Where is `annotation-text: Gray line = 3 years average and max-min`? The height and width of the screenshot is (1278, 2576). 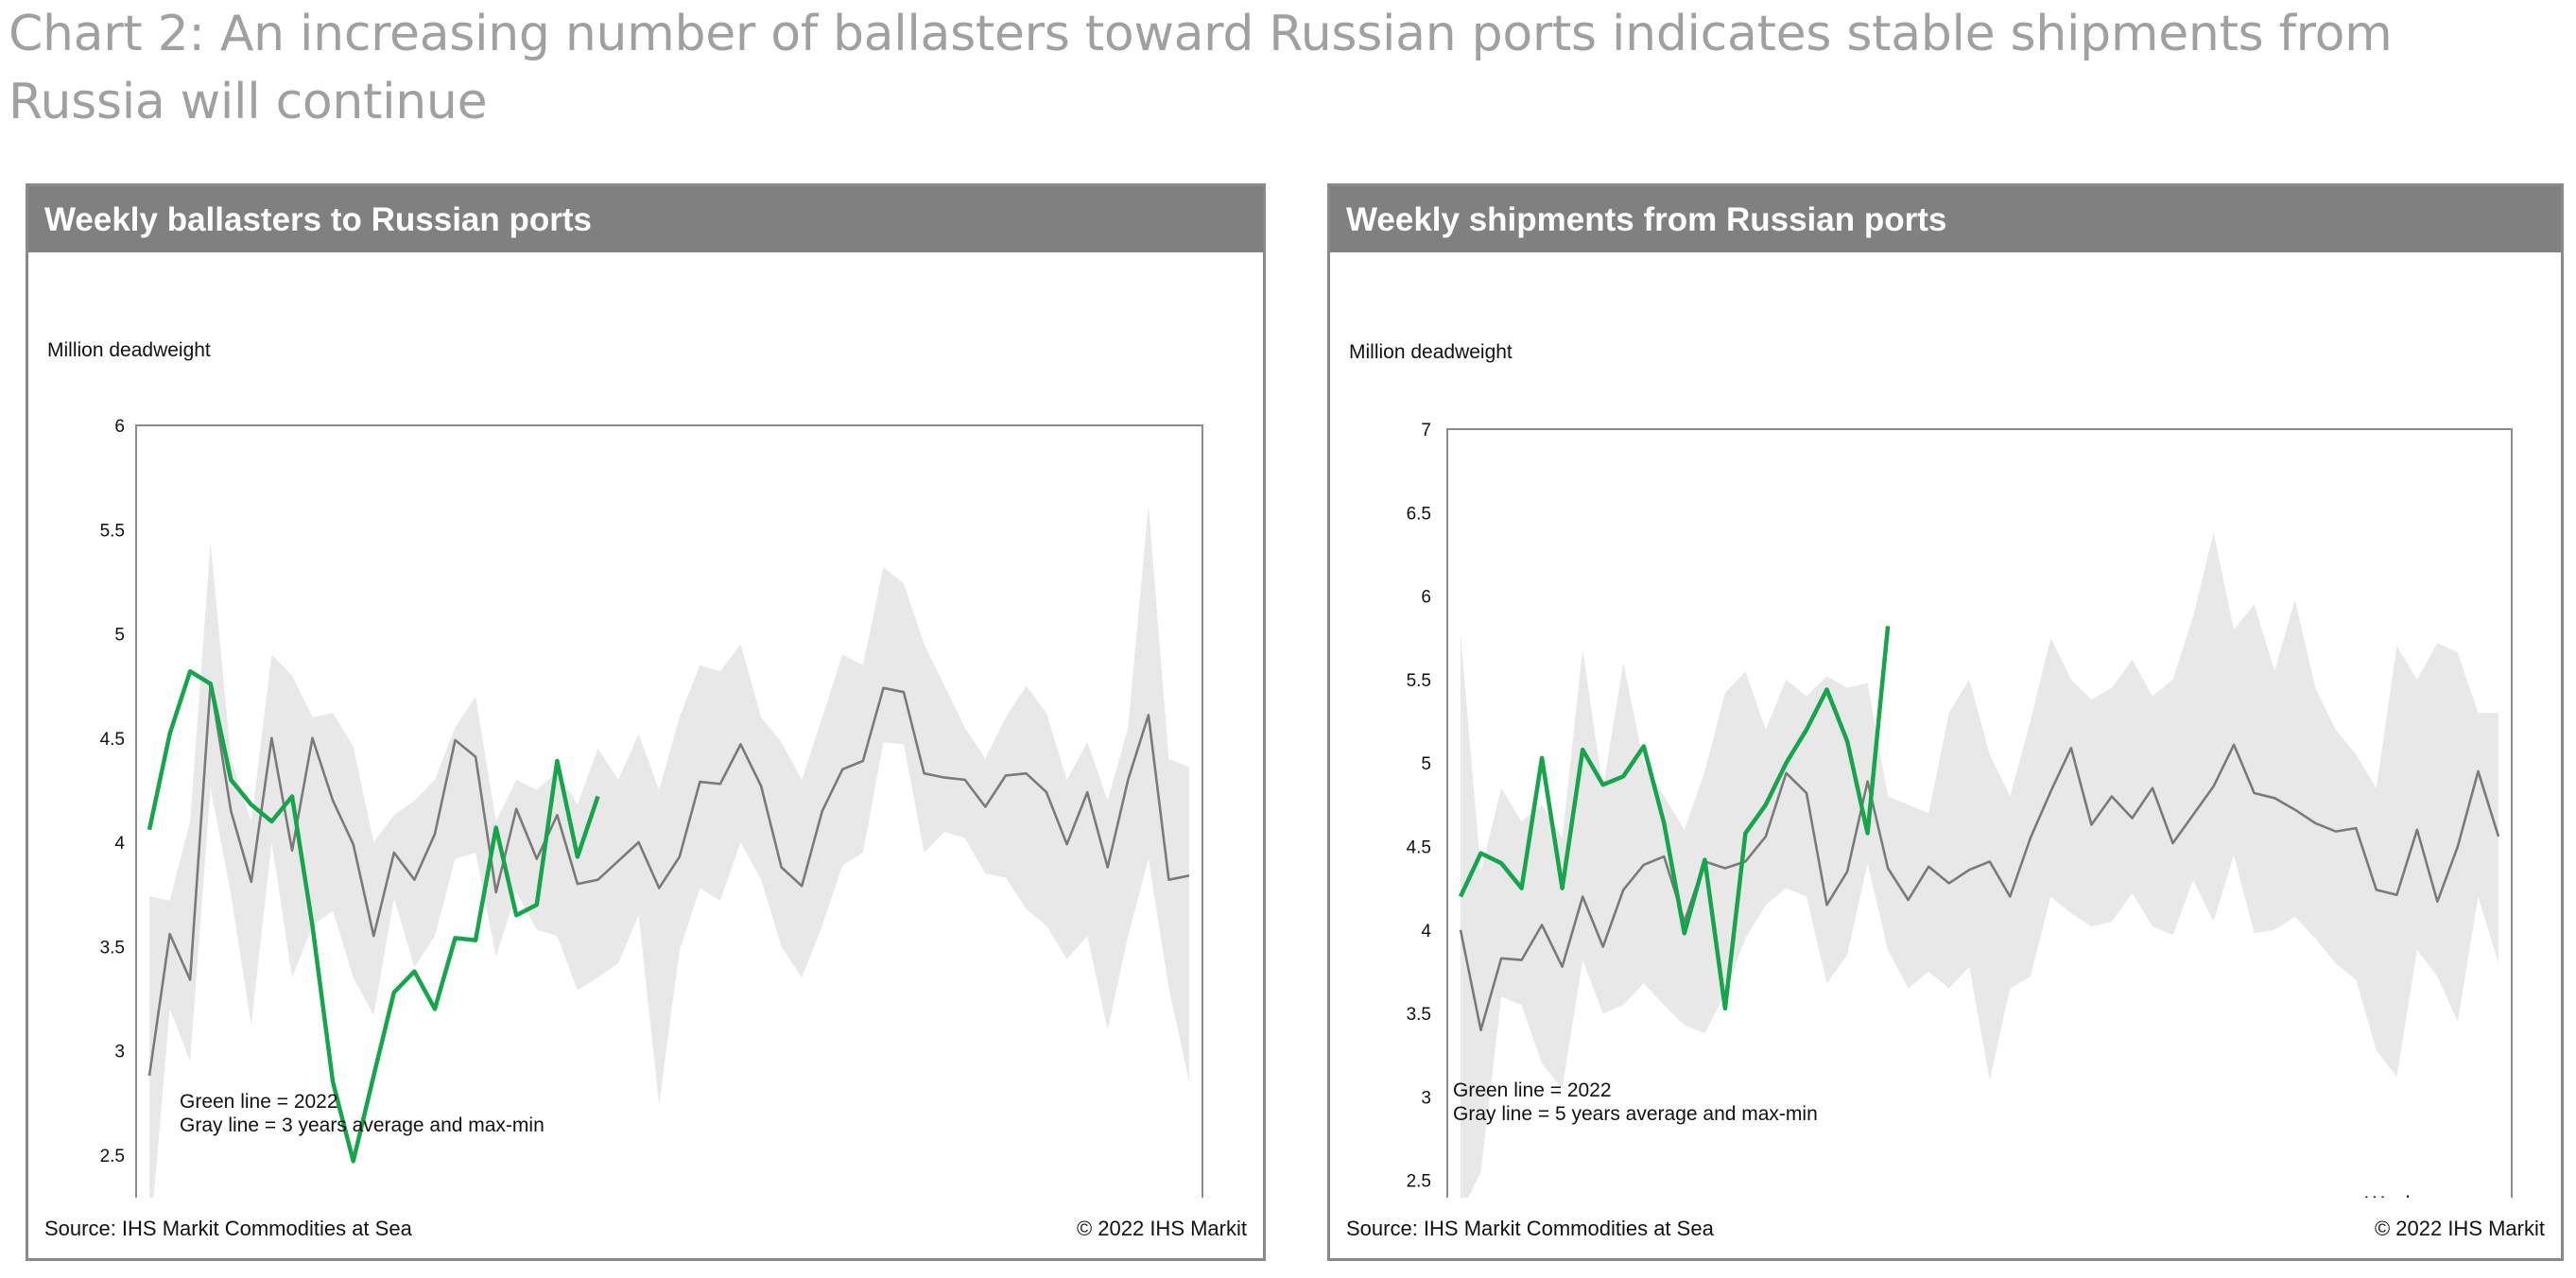
annotation-text: Gray line = 3 years average and max-min is located at coordinates (362, 1125).